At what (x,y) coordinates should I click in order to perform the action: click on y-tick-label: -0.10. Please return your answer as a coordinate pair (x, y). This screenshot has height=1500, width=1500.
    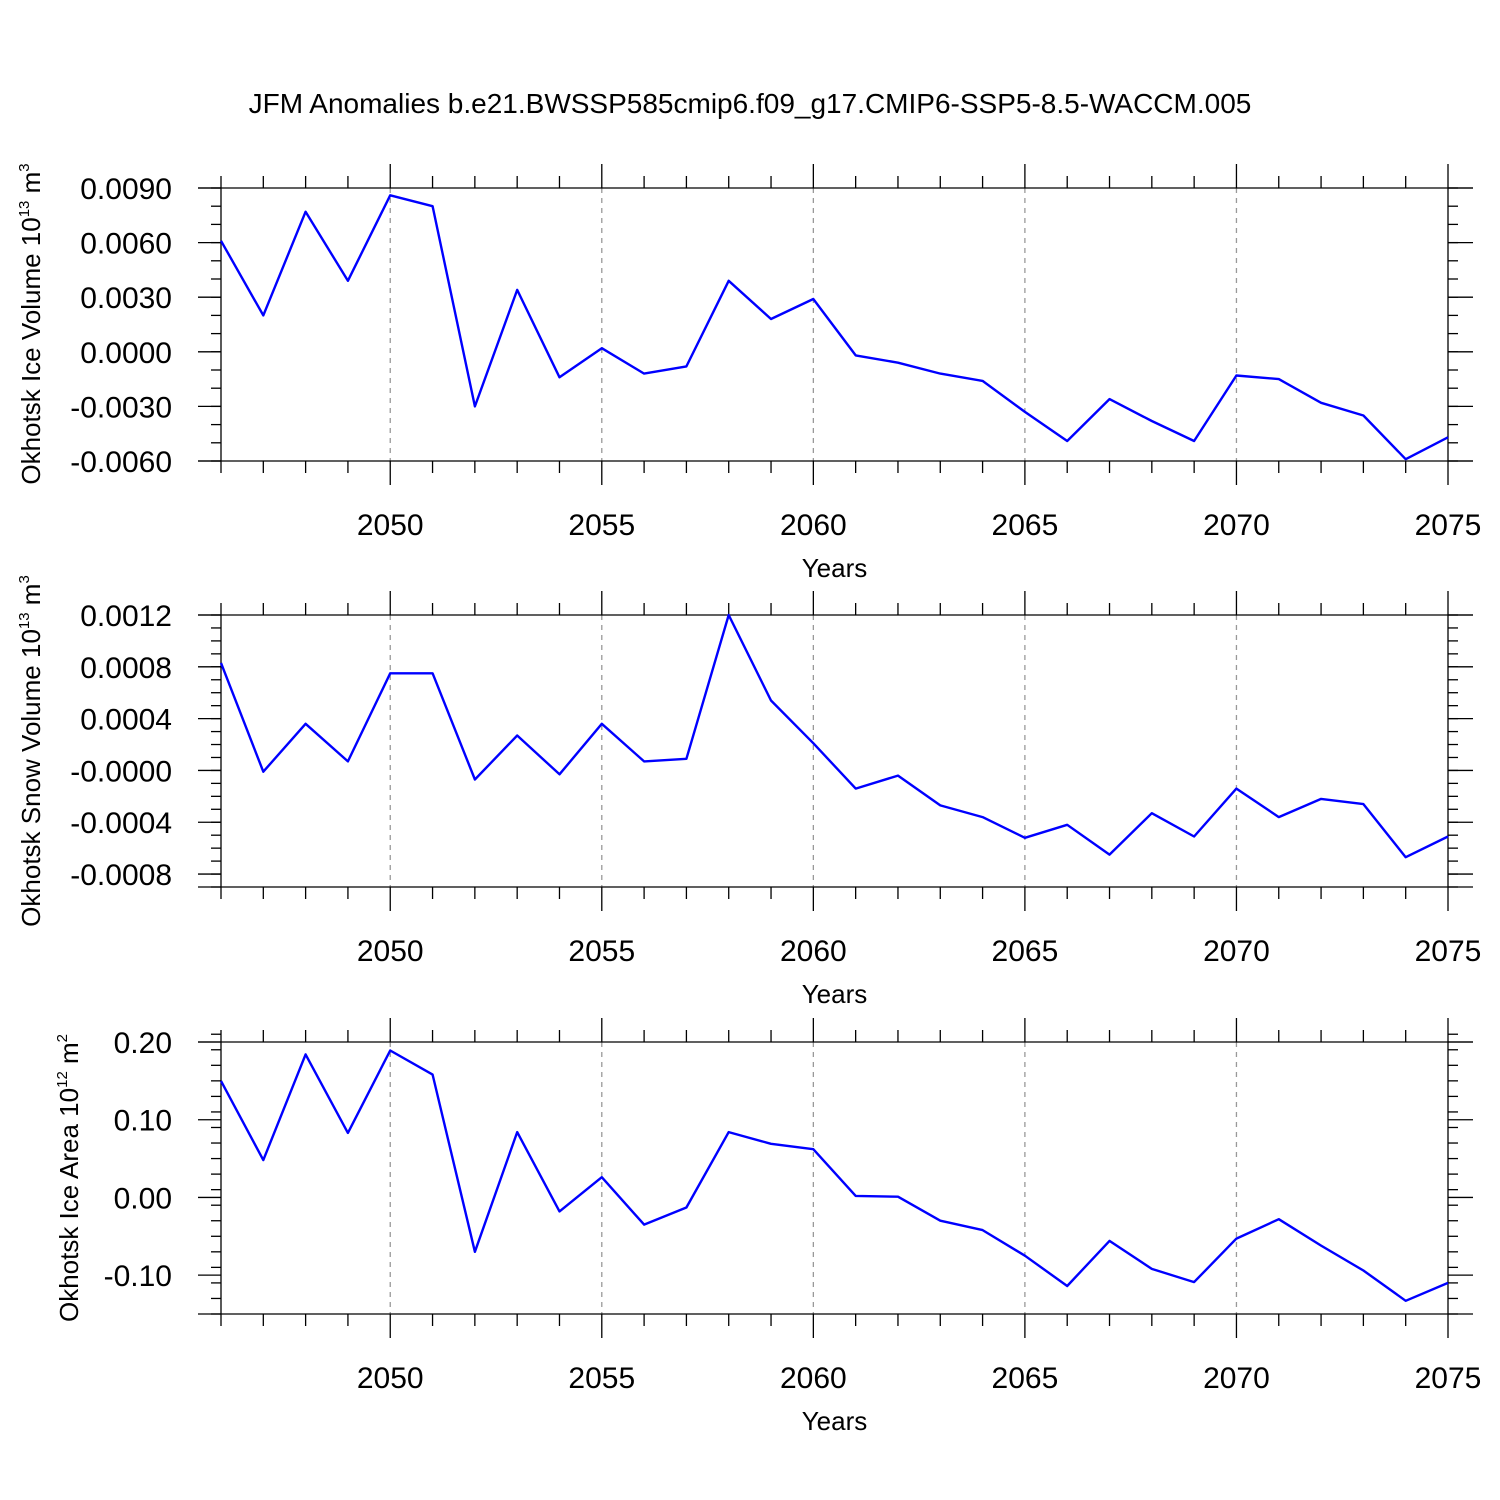
    Looking at the image, I should click on (138, 1276).